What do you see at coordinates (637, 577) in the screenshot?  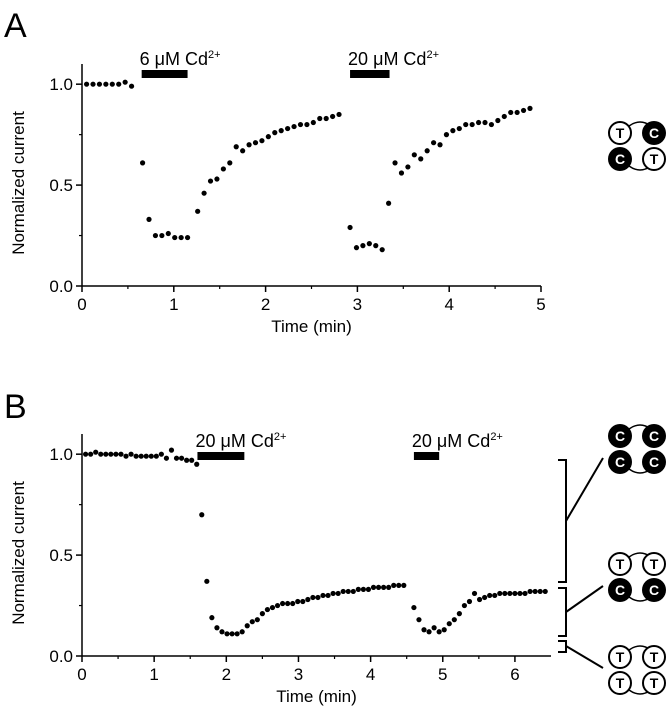 I see `subunit-diagram-ttcc: T T C C` at bounding box center [637, 577].